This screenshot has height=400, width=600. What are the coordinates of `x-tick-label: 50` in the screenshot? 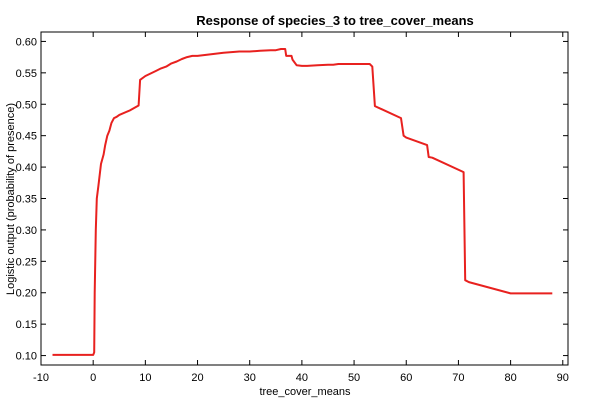 It's located at (354, 378).